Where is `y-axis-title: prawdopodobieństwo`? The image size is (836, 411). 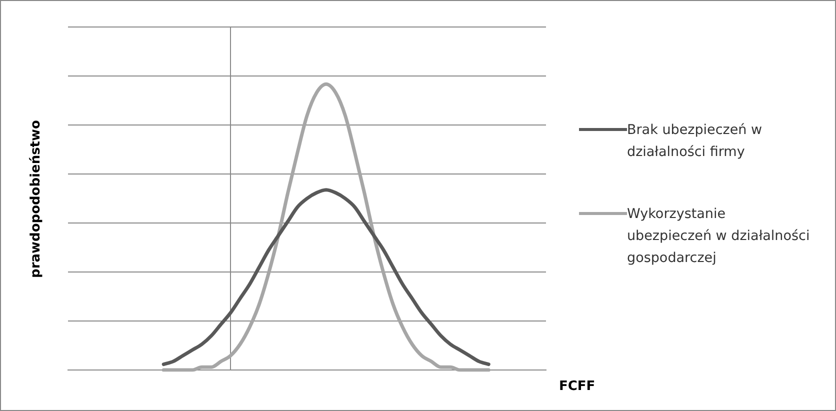
y-axis-title: prawdopodobieństwo is located at coordinates (36, 199).